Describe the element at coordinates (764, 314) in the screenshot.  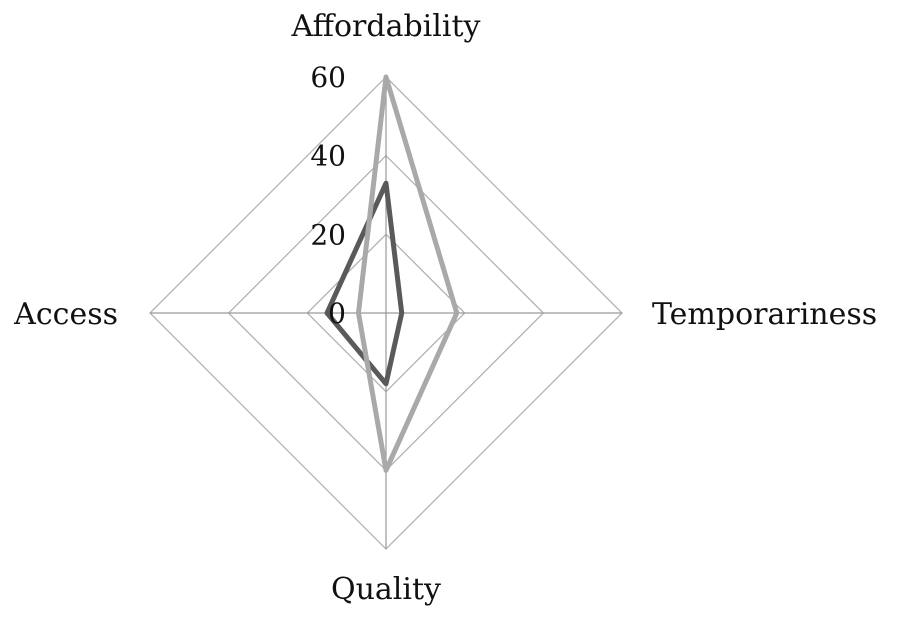
I see `category-label-temporariness: Temporariness` at that location.